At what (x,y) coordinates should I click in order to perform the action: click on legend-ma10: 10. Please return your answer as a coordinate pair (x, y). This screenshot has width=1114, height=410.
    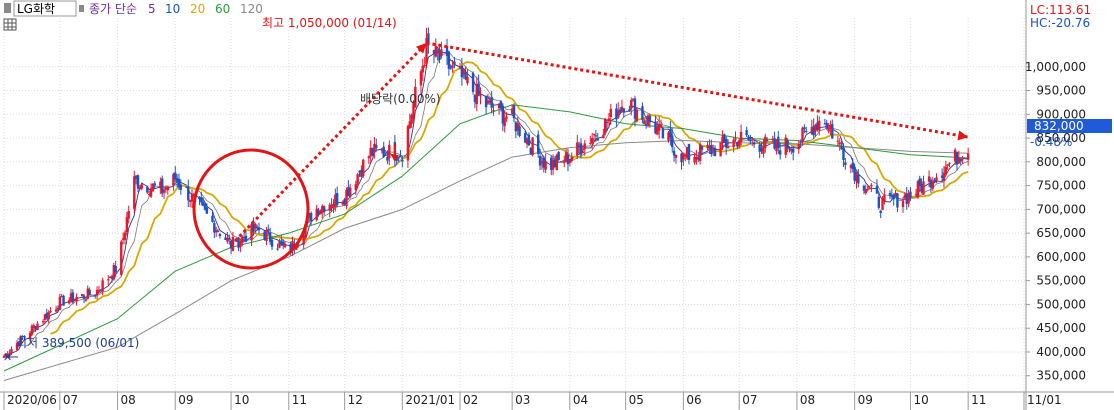
    Looking at the image, I should click on (172, 9).